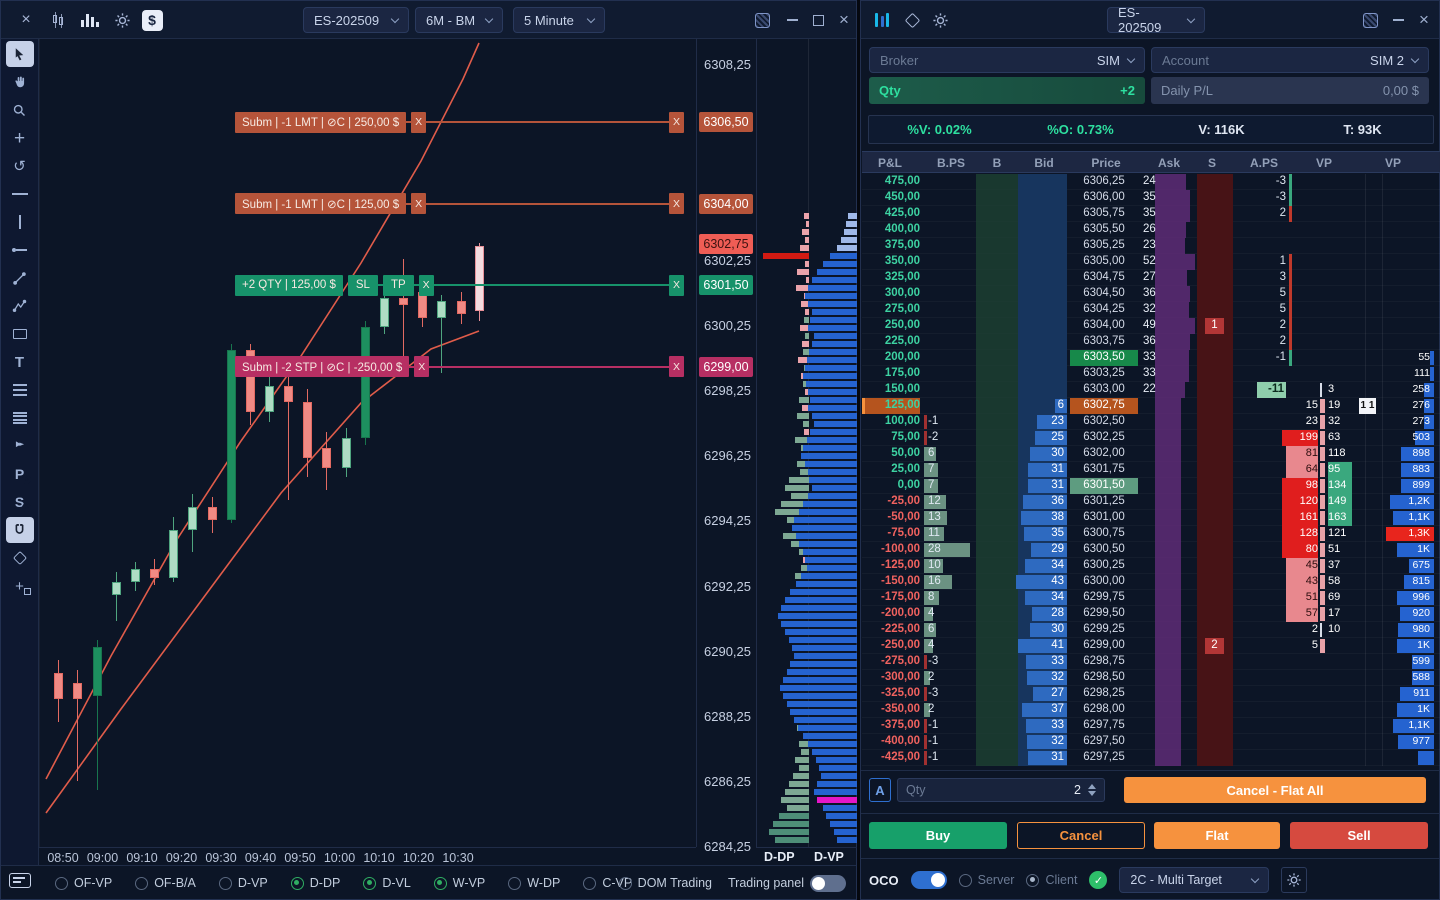  I want to click on cursor-icon, so click(19, 54).